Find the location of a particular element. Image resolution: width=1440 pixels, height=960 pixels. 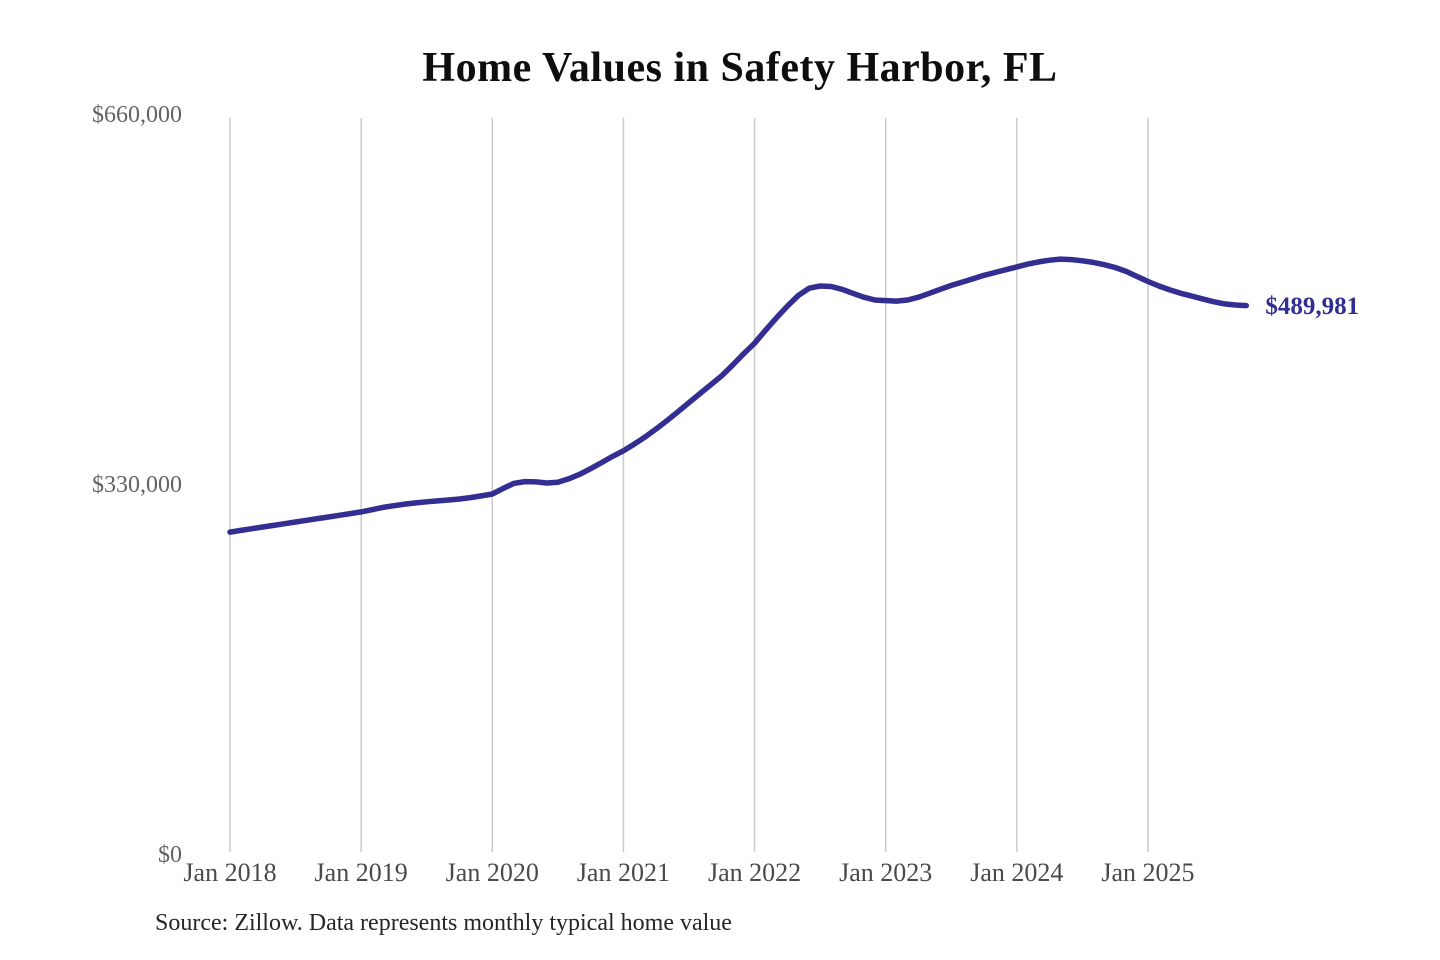

x-axis-label-jan-2023: Jan 2023 is located at coordinates (886, 872).